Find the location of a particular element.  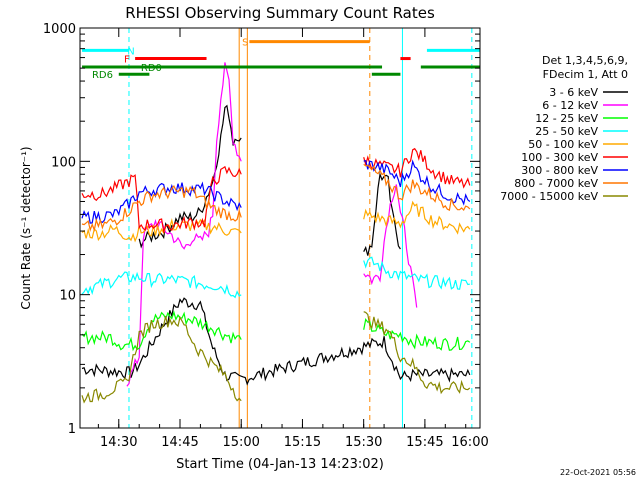

x-tick-label-1: 14:45 is located at coordinates (179, 442).